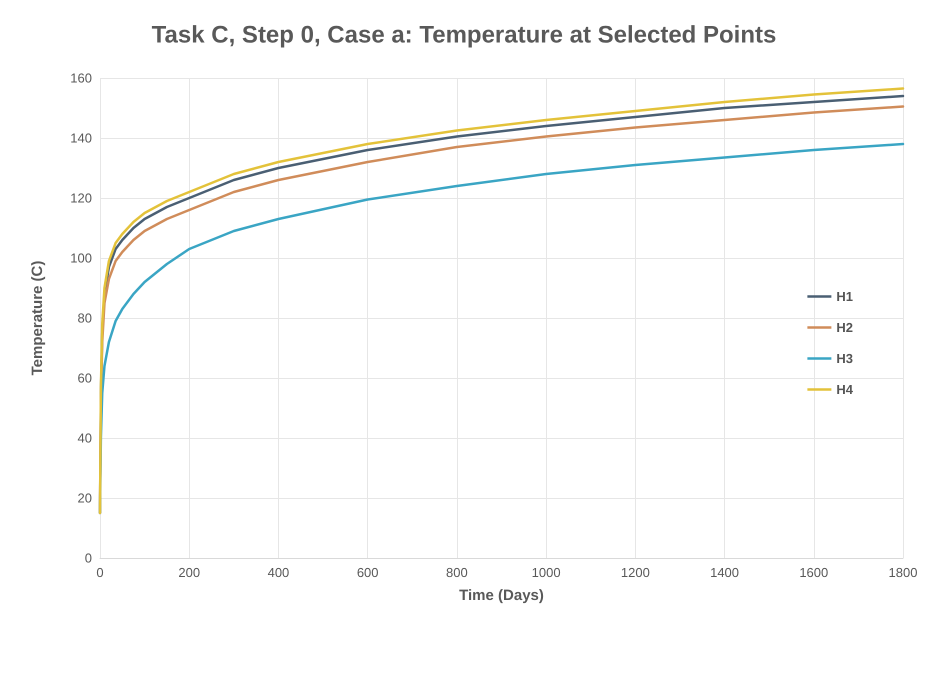  What do you see at coordinates (88, 558) in the screenshot?
I see `y-tick-label: 0` at bounding box center [88, 558].